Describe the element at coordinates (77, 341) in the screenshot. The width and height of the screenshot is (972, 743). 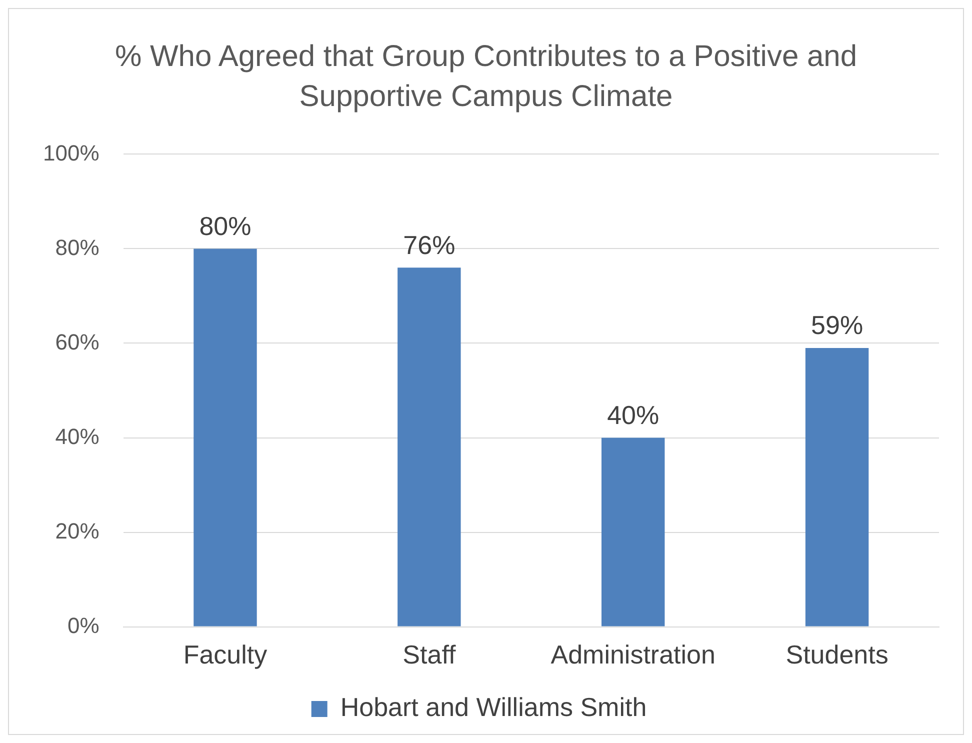
I see `y-tick-label: 60%` at that location.